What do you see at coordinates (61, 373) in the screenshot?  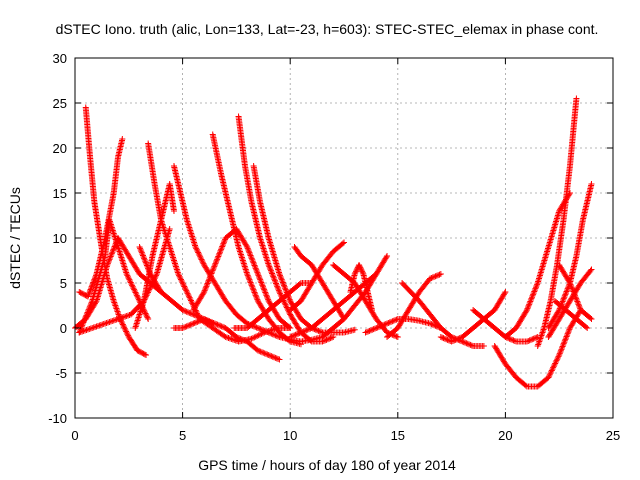 I see `y-tick-label: -5` at bounding box center [61, 373].